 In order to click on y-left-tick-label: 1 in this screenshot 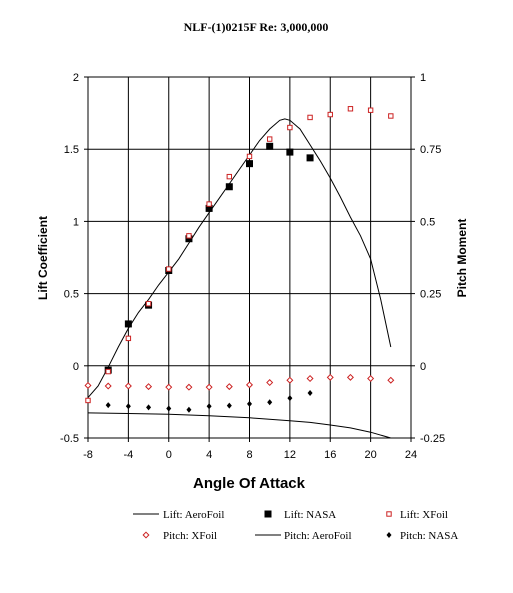, I will do `click(76, 222)`.